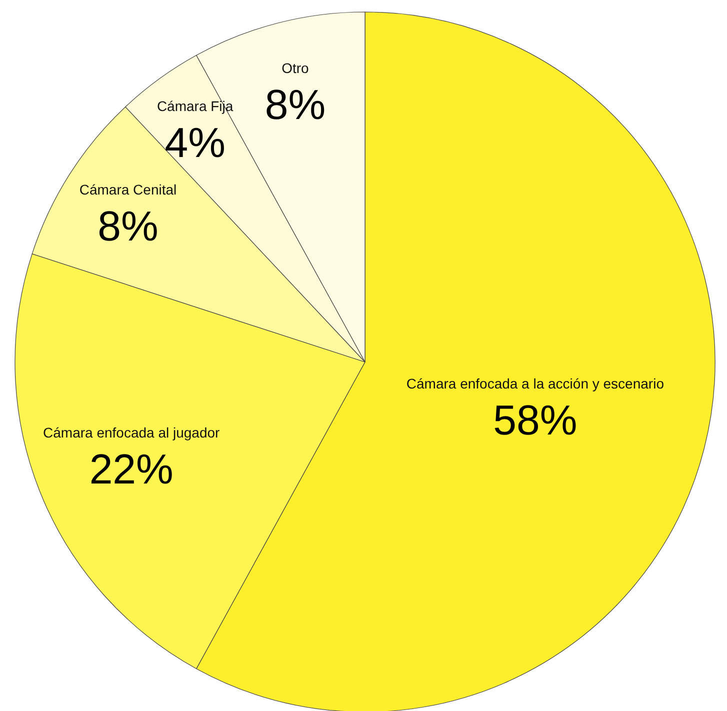 The height and width of the screenshot is (711, 727). Describe the element at coordinates (131, 469) in the screenshot. I see `data-label: 22%` at that location.